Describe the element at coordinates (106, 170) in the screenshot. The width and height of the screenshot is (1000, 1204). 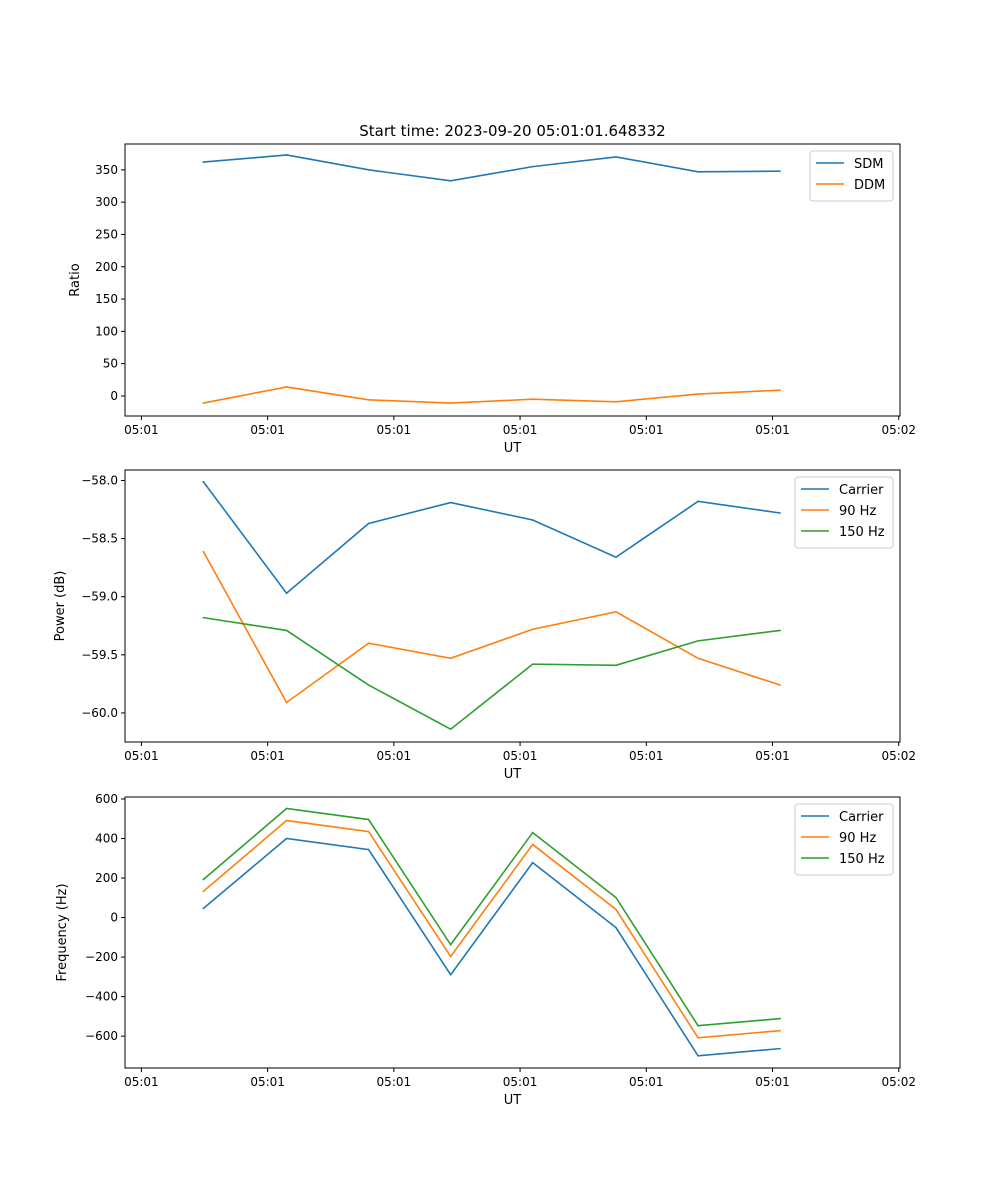
I see `y-tick-label: 350` at that location.